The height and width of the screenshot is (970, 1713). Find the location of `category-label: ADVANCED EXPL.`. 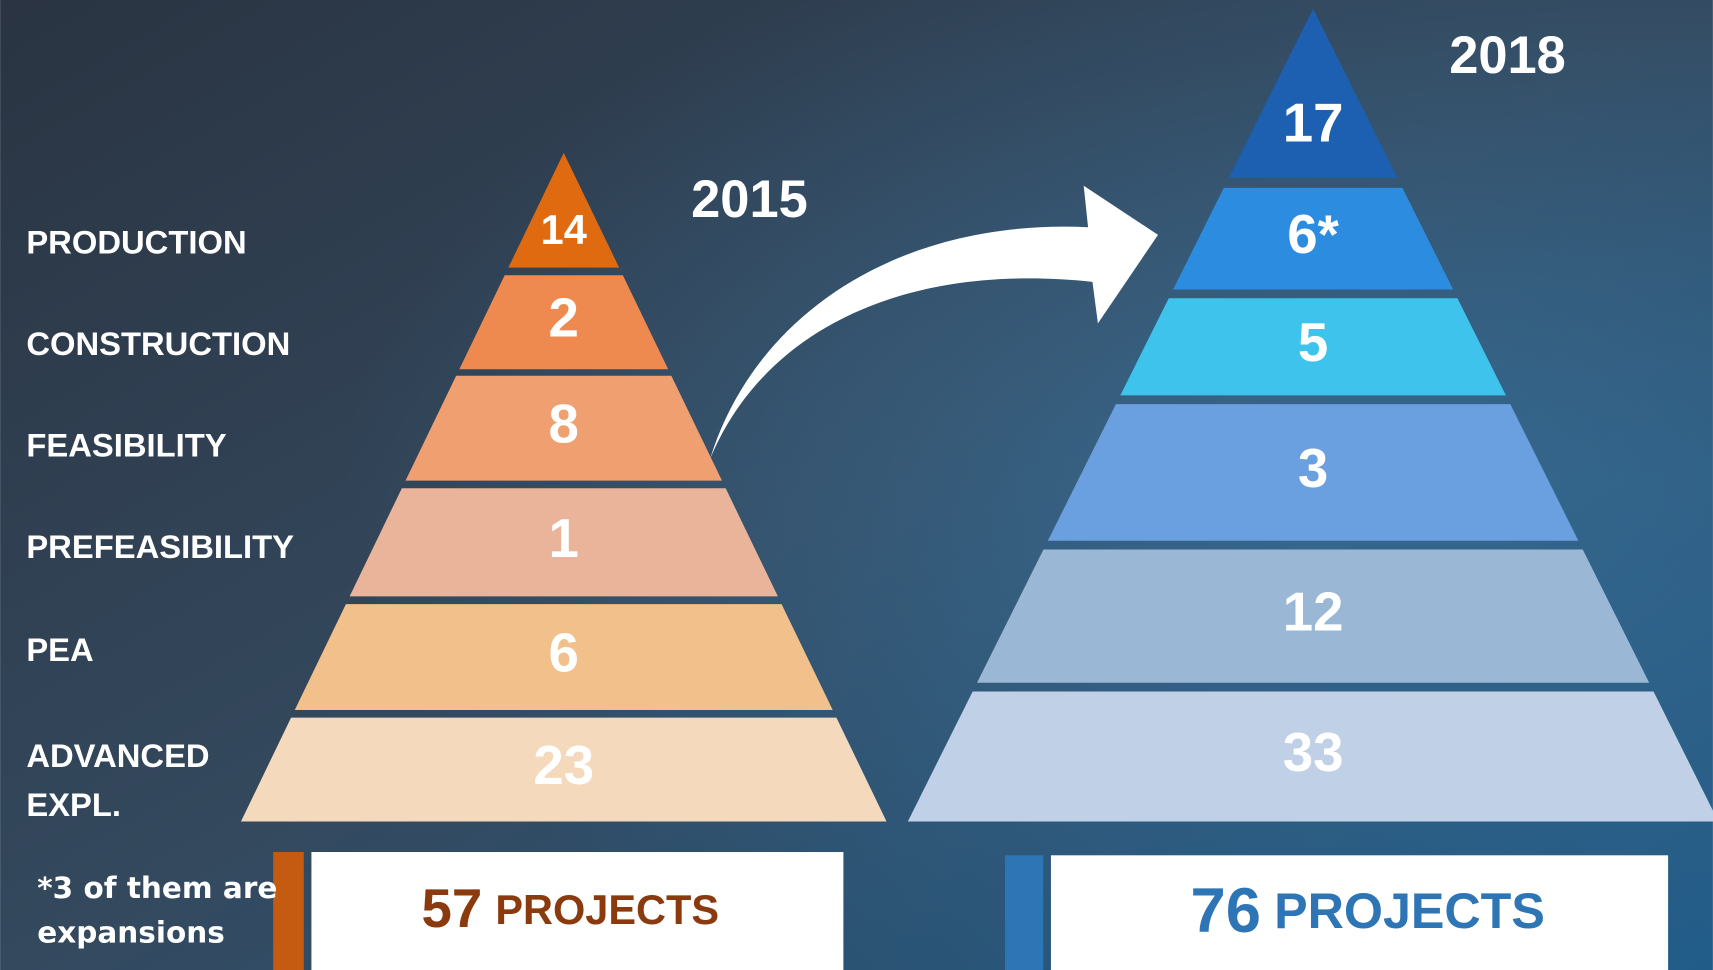

category-label: ADVANCED EXPL. is located at coordinates (118, 781).